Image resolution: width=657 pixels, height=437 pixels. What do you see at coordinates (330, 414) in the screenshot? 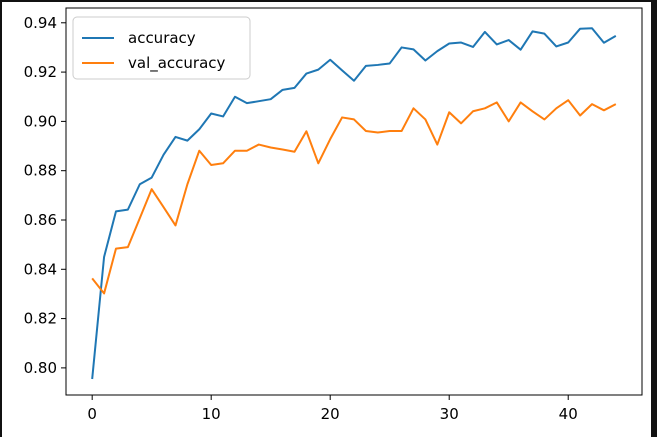
I see `x-tick-label: 20` at bounding box center [330, 414].